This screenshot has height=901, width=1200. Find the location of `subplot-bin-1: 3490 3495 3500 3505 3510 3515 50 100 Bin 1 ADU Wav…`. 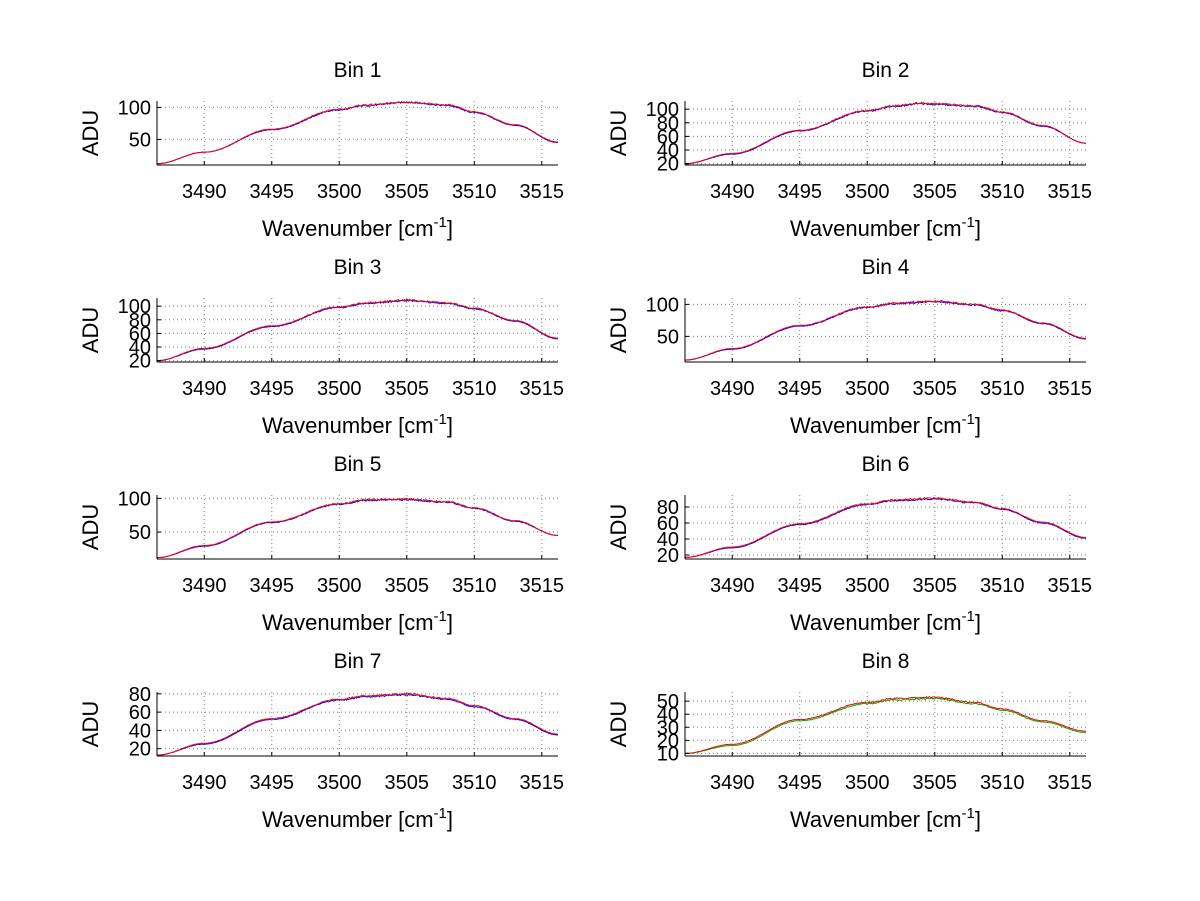

subplot-bin-1: 3490 3495 3500 3505 3510 3515 50 100 Bin 1 ADU Wav… is located at coordinates (321, 150).